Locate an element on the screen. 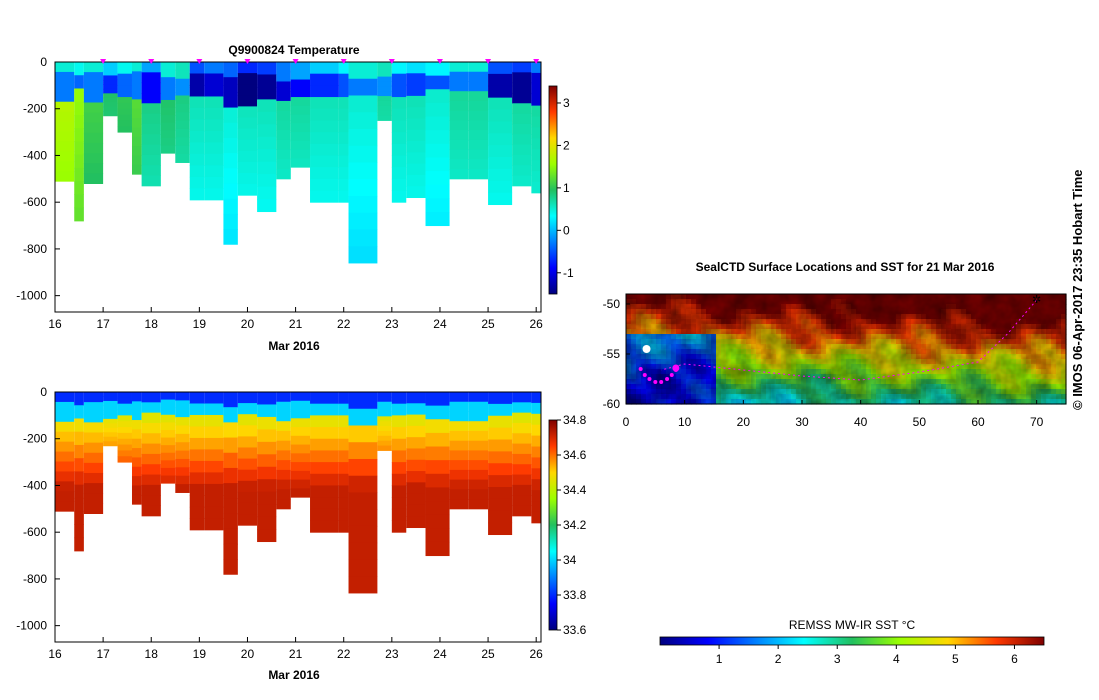 The image size is (1099, 700). y-tick-label: 0 is located at coordinates (43, 392).